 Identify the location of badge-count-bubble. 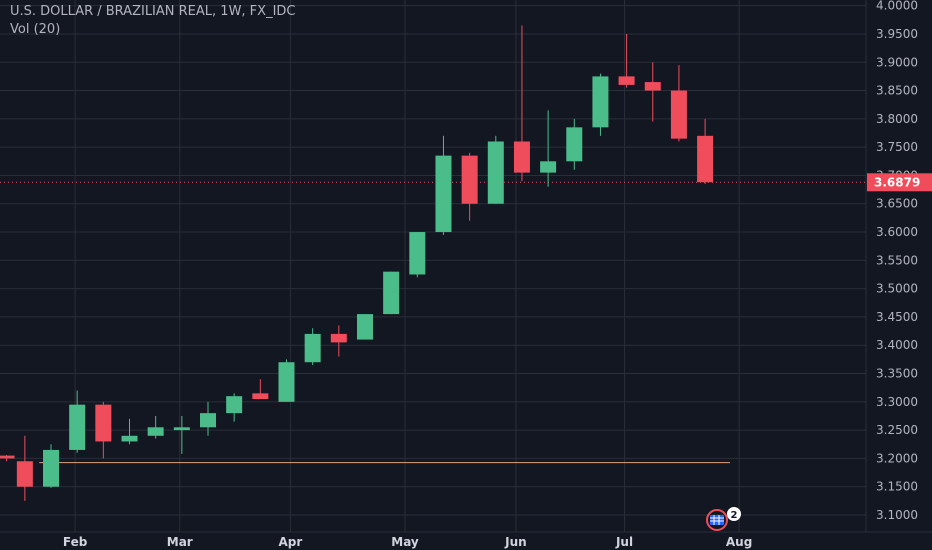
(734, 514).